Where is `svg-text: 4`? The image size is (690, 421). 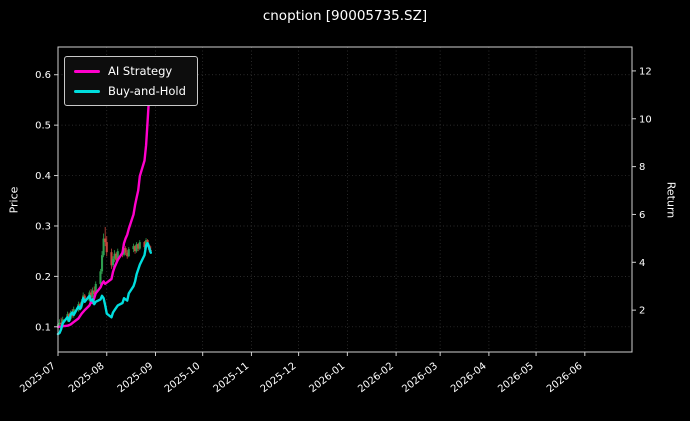
svg-text: 4 is located at coordinates (642, 263).